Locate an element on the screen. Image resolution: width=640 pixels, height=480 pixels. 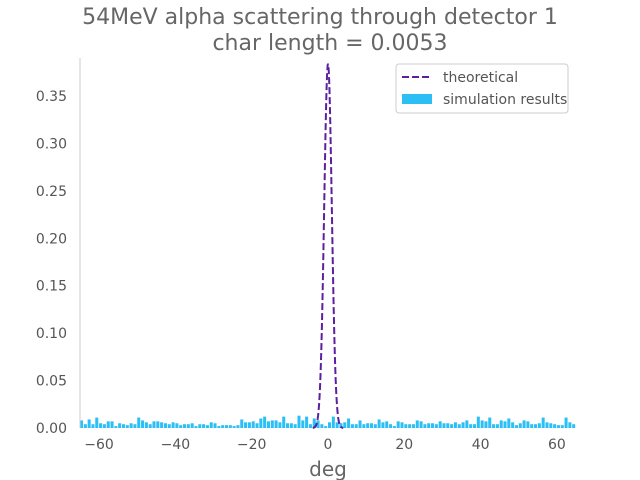
y-tick-label: 0.35 is located at coordinates (51, 97).